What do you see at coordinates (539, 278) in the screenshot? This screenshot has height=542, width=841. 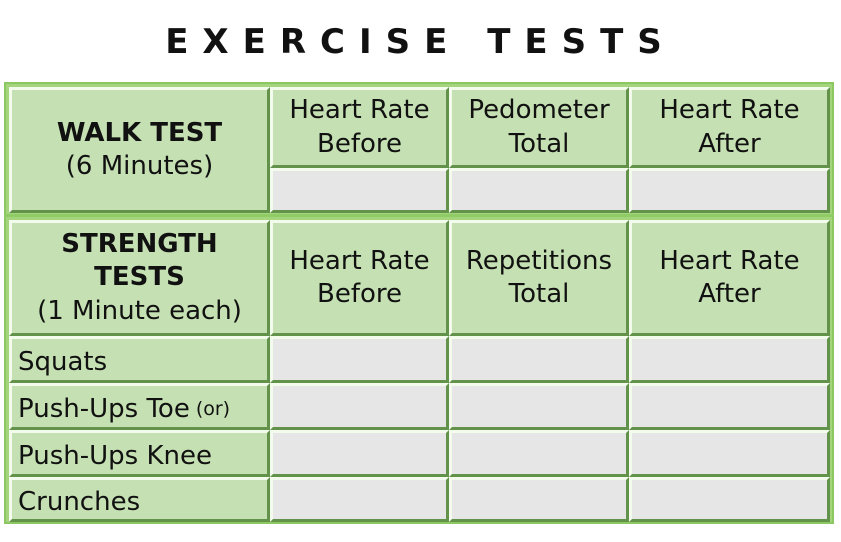 I see `strength-col-repetitions-total: Repetitions Total` at bounding box center [539, 278].